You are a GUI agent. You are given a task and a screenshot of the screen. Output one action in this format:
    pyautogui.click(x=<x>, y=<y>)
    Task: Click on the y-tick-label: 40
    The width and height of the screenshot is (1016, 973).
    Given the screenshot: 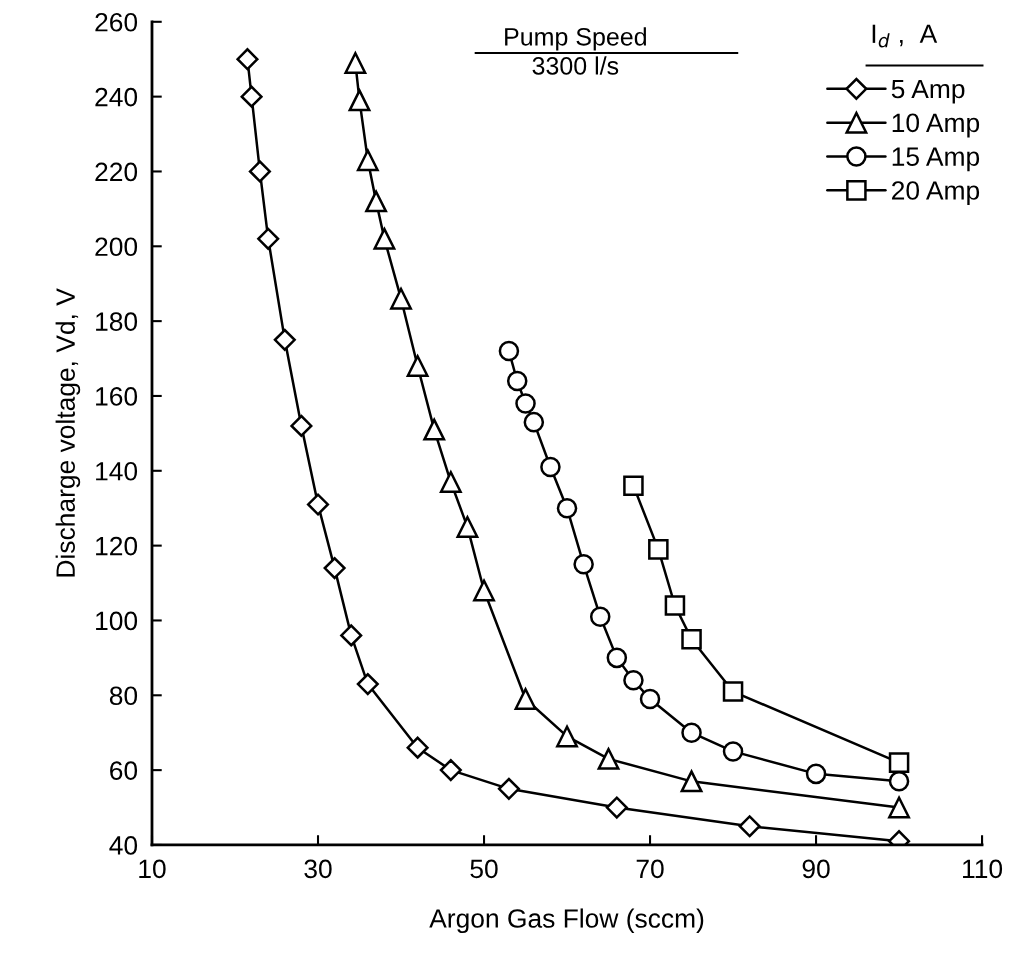 What is the action you would take?
    pyautogui.click(x=123, y=845)
    